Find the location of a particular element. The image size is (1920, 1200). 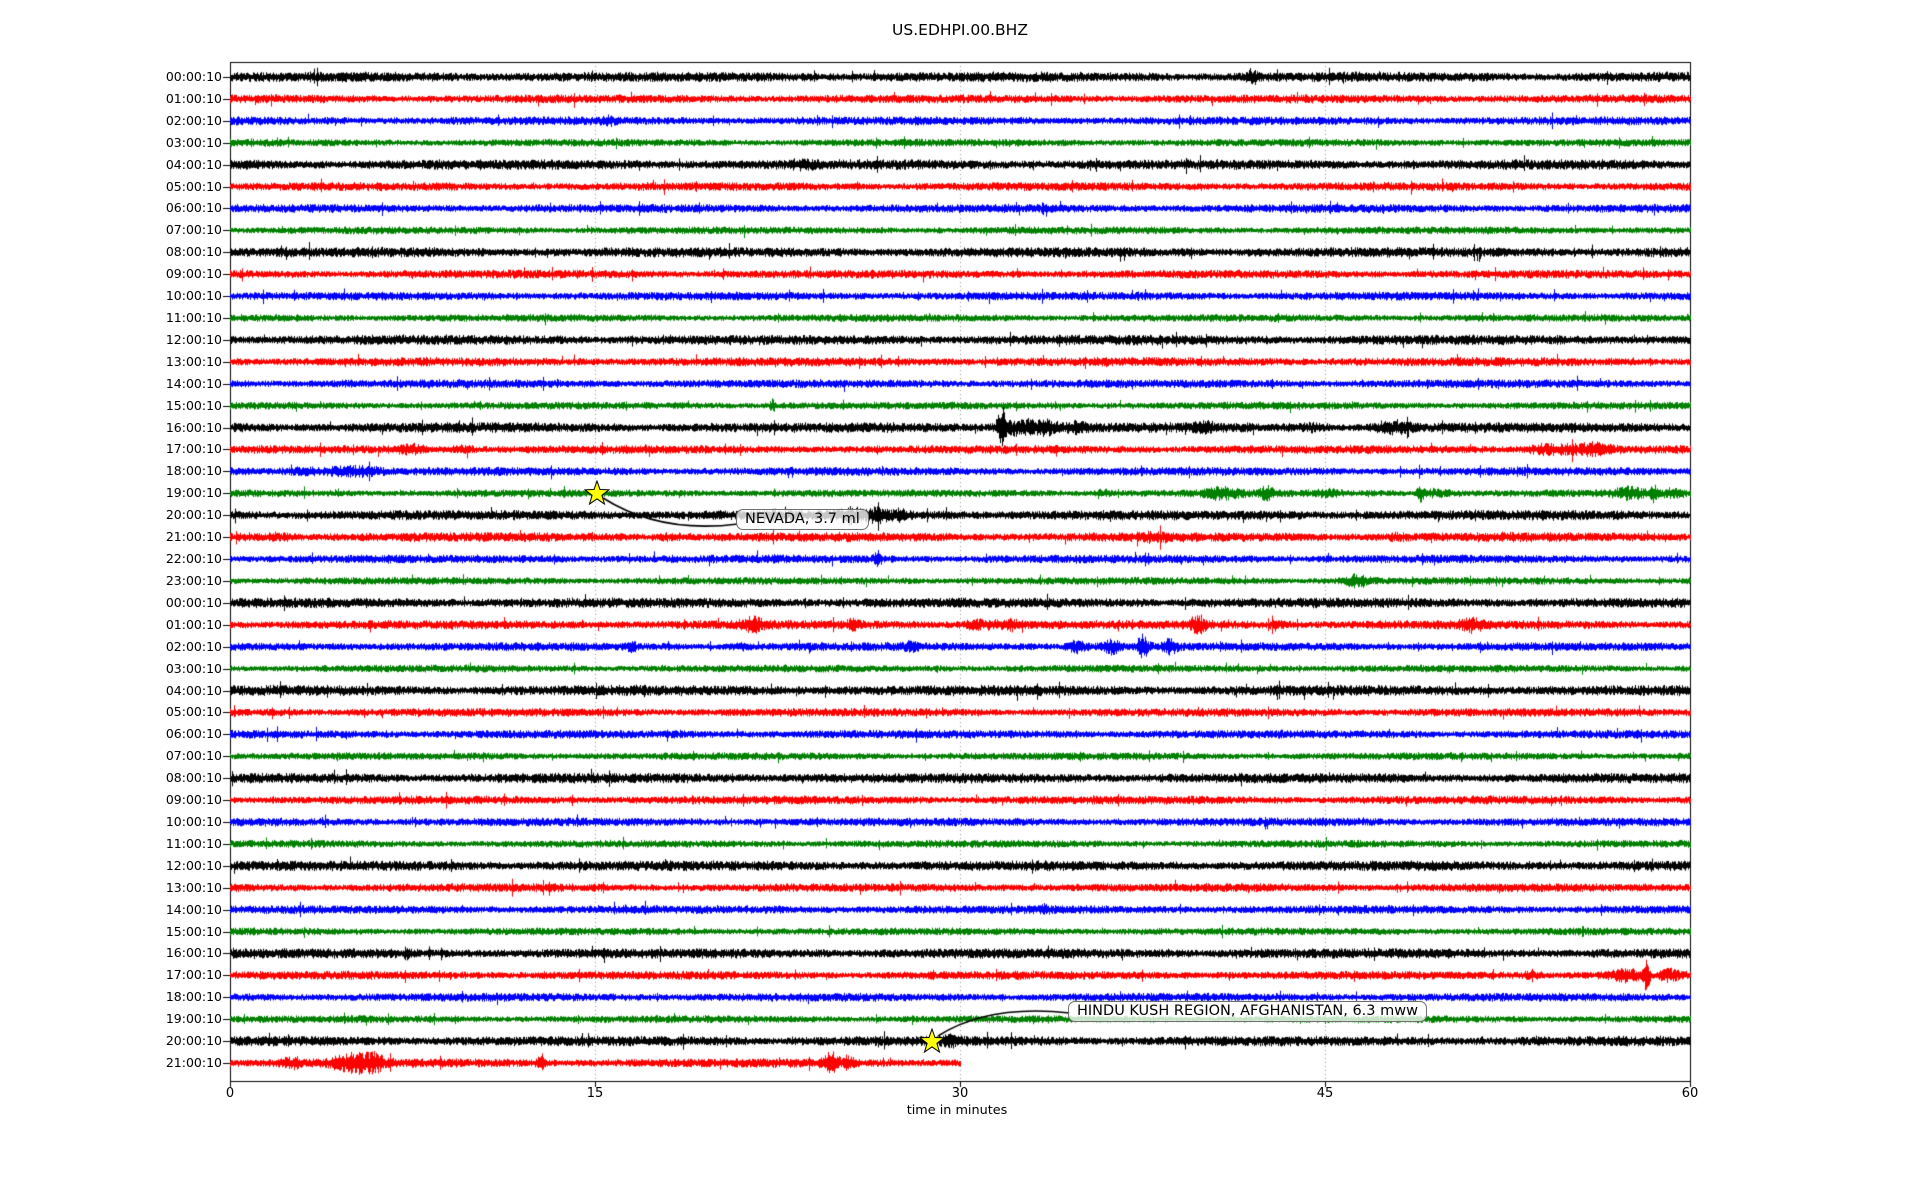

plot-title: US.EDHPI.00.BHZ is located at coordinates (960, 30).